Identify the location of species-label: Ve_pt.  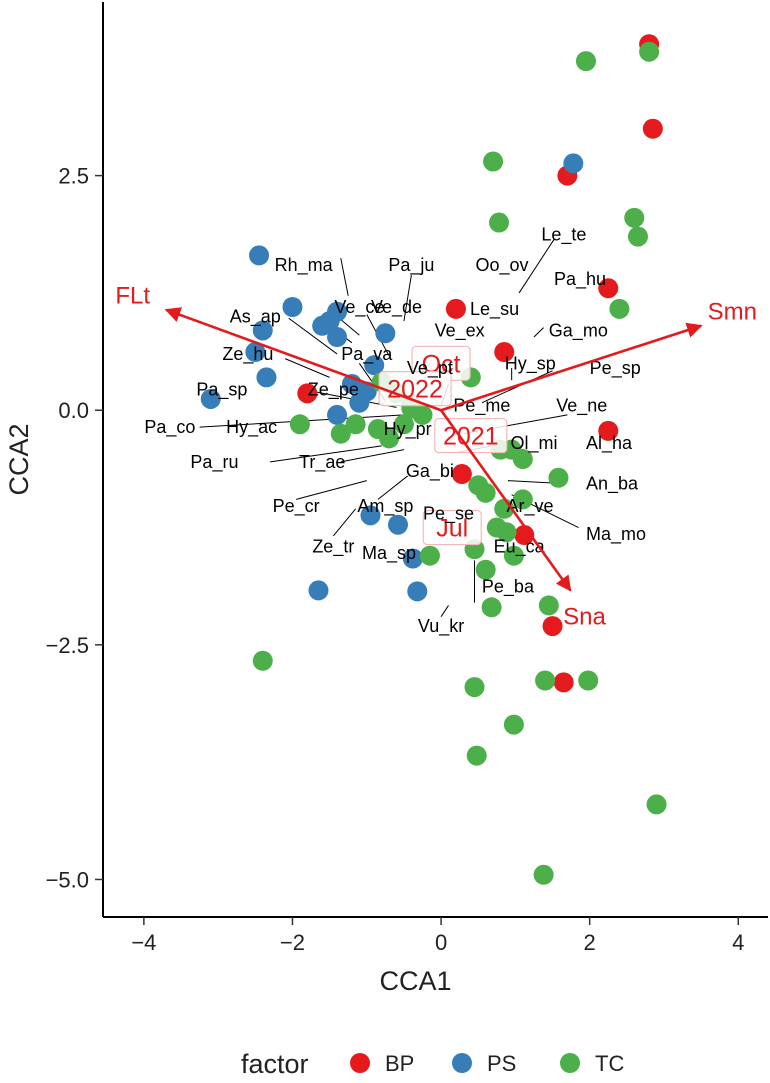
(430, 368).